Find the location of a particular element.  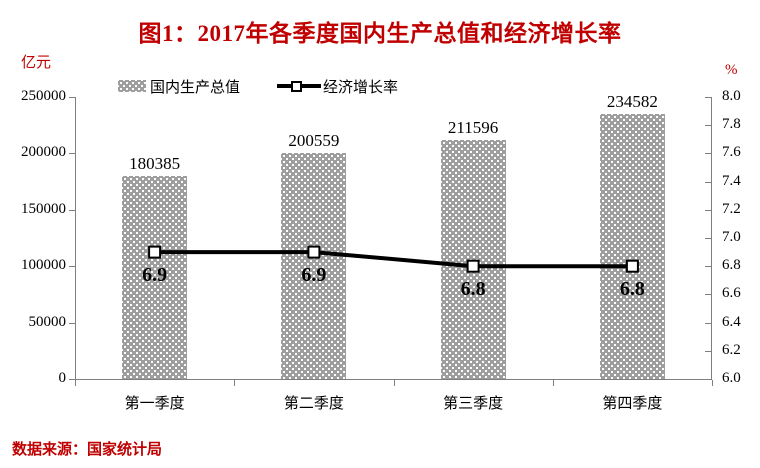

y-tick-label-left: 150000 is located at coordinates (43, 208).